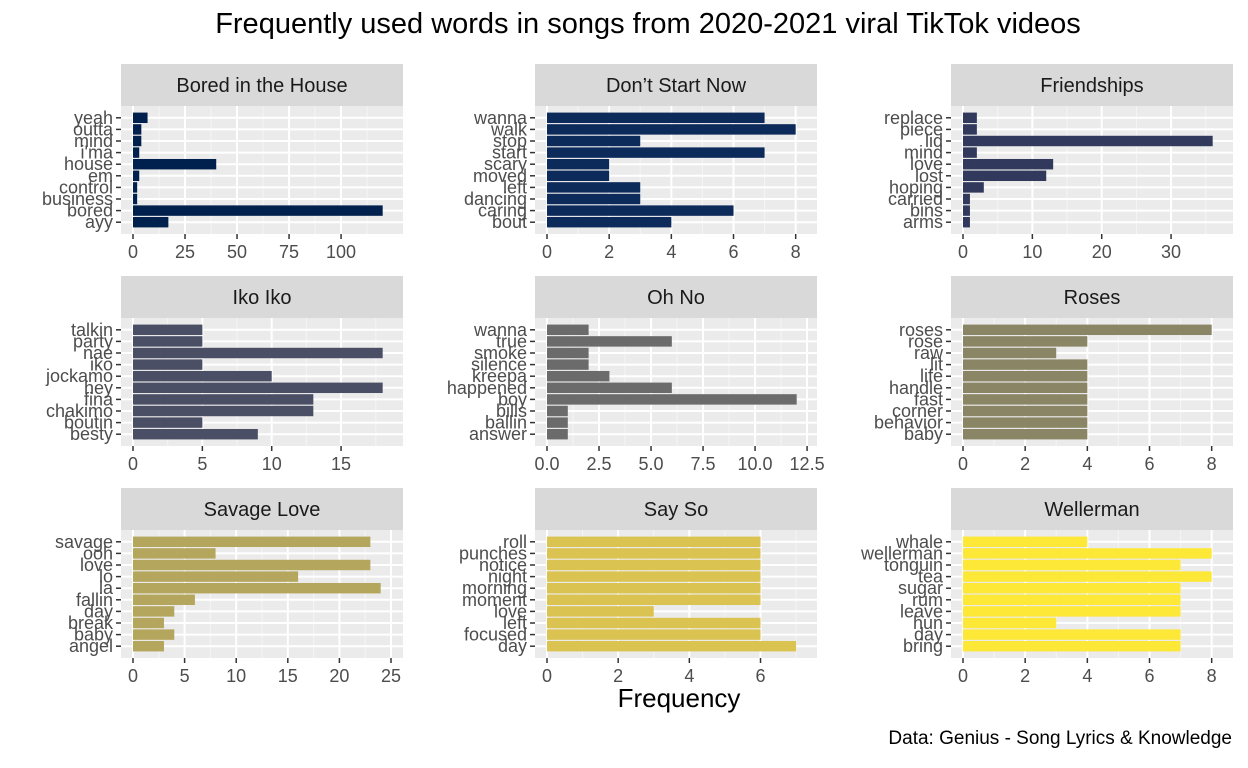  What do you see at coordinates (79, 411) in the screenshot?
I see `y-tick-label: chakimo` at bounding box center [79, 411].